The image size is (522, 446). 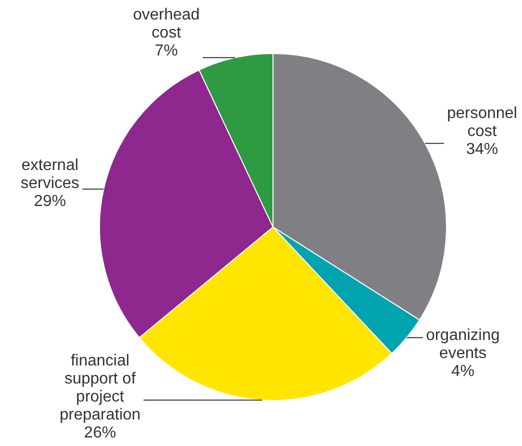 I want to click on slice-label: external services, so click(x=50, y=174).